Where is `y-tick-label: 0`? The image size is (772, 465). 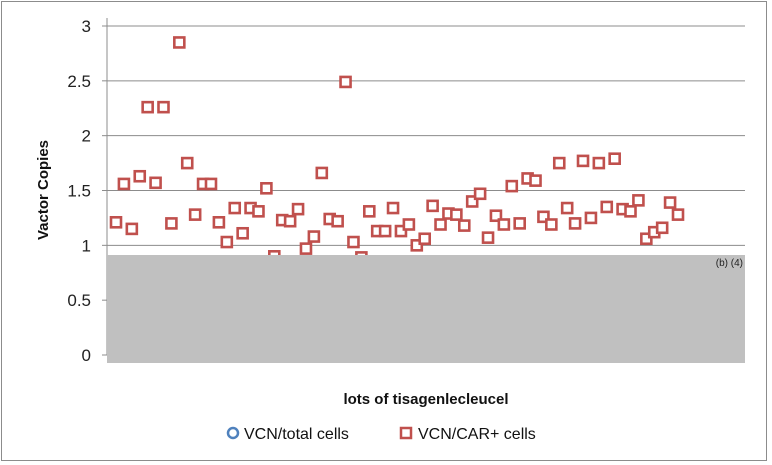
y-tick-label: 0 is located at coordinates (86, 355).